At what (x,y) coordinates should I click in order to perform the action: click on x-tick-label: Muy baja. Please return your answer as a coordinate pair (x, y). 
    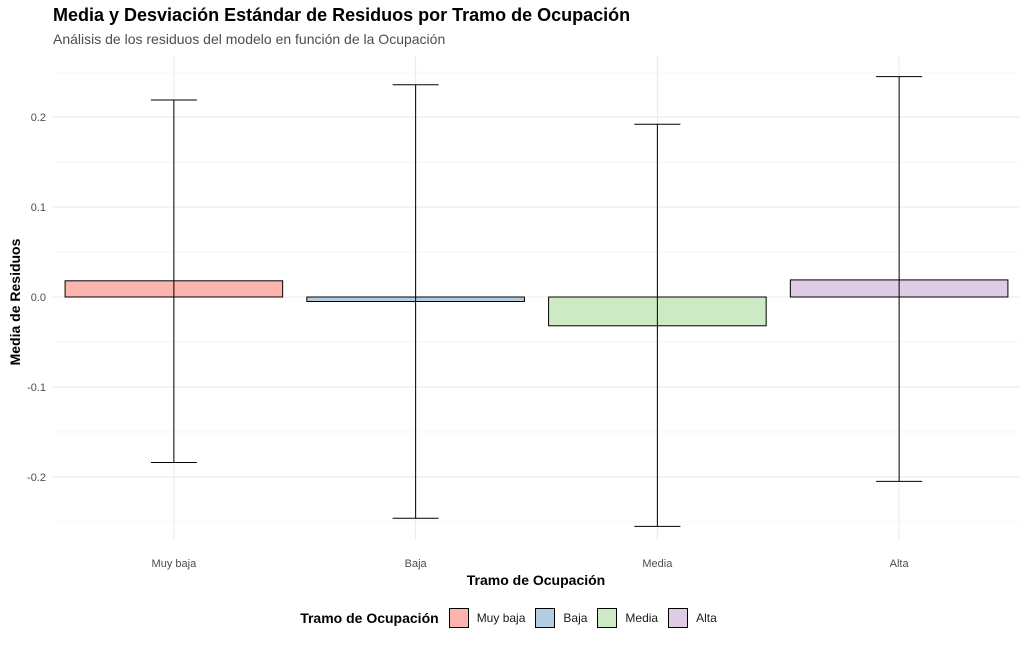
    Looking at the image, I should click on (175, 564).